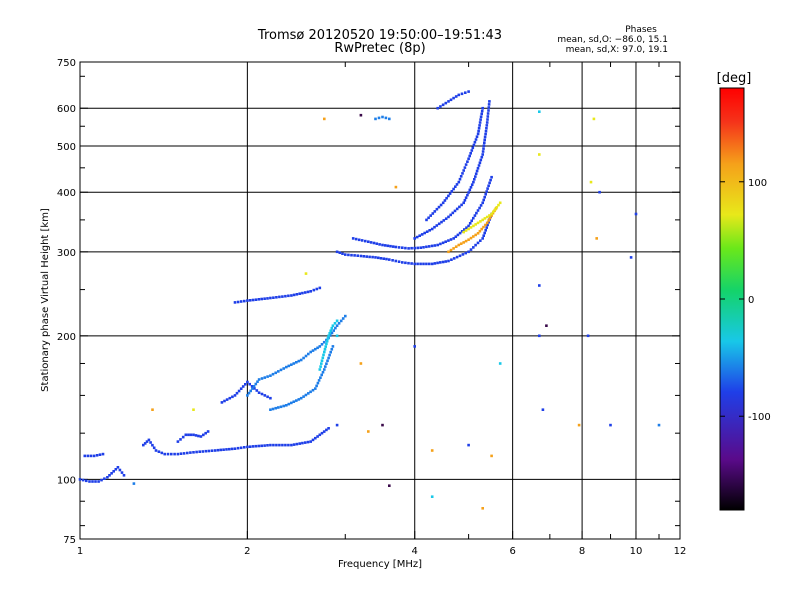  What do you see at coordinates (734, 78) in the screenshot?
I see `colorbar-label: [deg]` at bounding box center [734, 78].